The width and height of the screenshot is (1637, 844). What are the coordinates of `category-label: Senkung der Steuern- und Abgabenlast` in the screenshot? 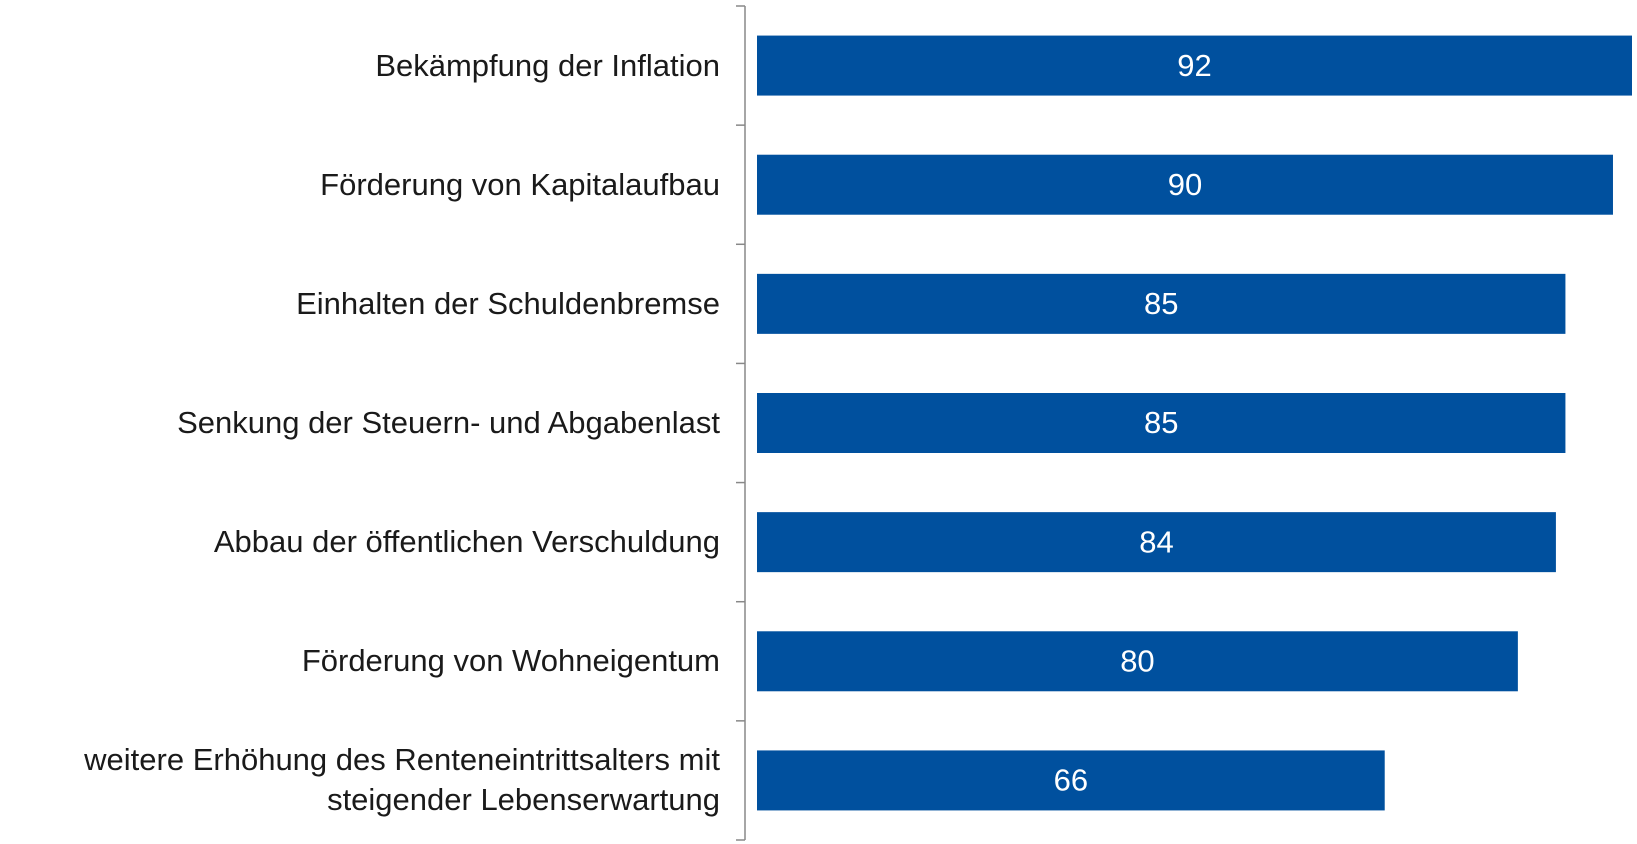 It's located at (448, 422).